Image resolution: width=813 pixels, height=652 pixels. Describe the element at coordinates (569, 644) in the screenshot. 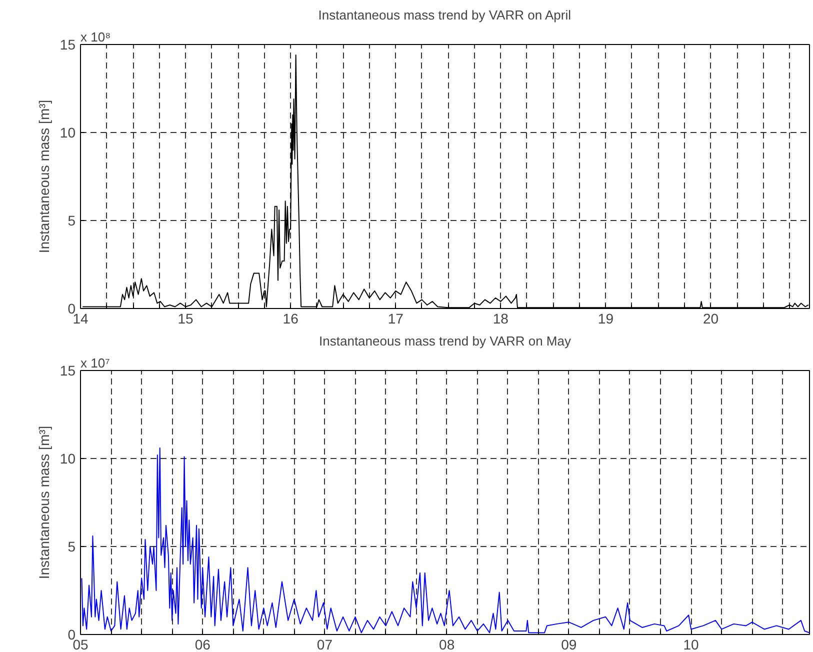

I see `x-tick-label: 09` at that location.